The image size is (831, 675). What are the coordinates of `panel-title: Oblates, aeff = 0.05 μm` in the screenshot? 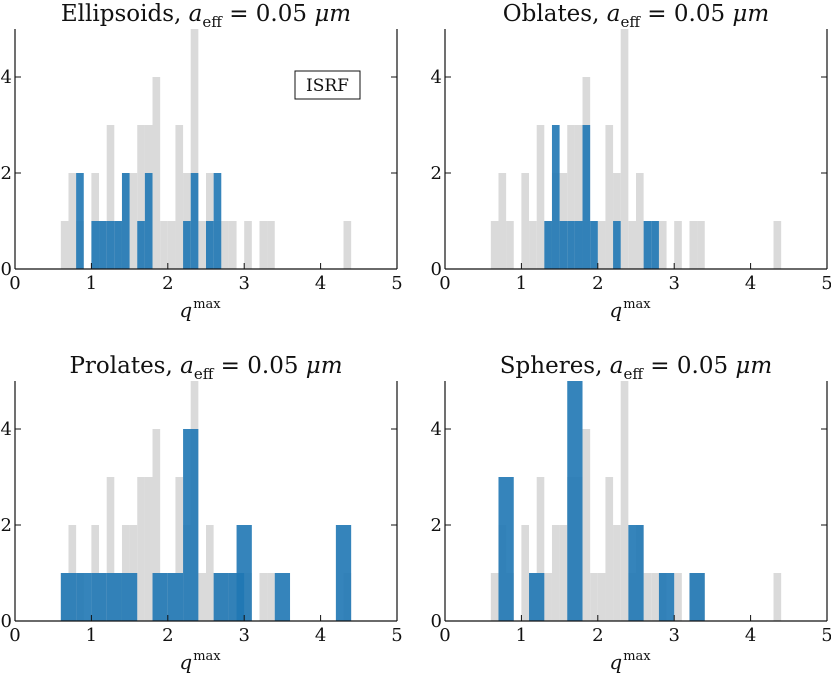 It's located at (636, 16).